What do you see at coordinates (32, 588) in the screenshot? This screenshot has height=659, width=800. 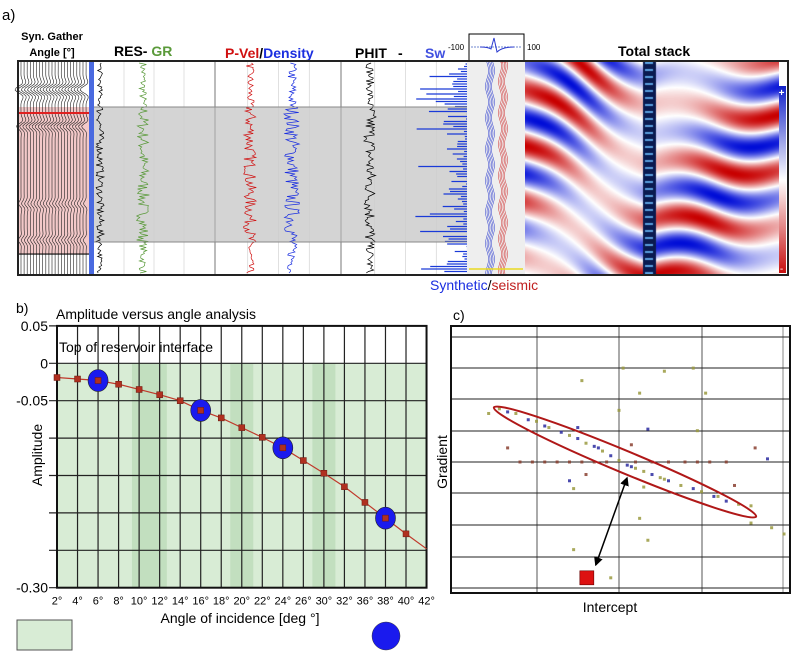 I see `avo-ytick-label: -0.30` at bounding box center [32, 588].